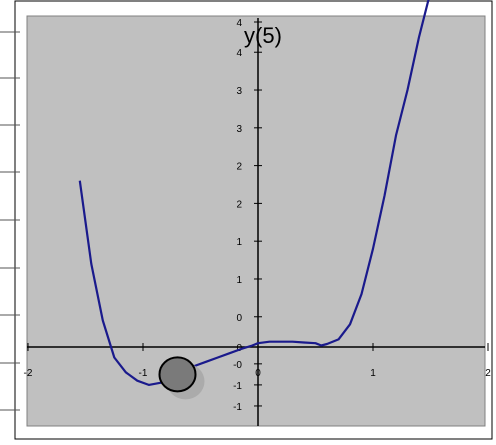 The image size is (496, 445). What do you see at coordinates (178, 374) in the screenshot?
I see `ball-marker` at bounding box center [178, 374].